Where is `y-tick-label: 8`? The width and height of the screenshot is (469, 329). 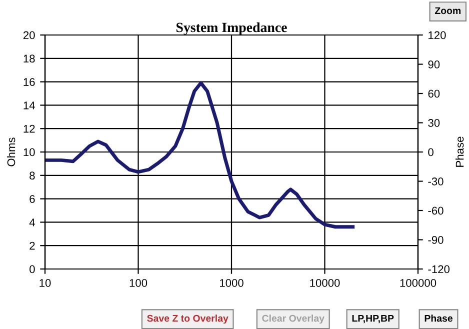 y-tick-label: 8 is located at coordinates (32, 176).